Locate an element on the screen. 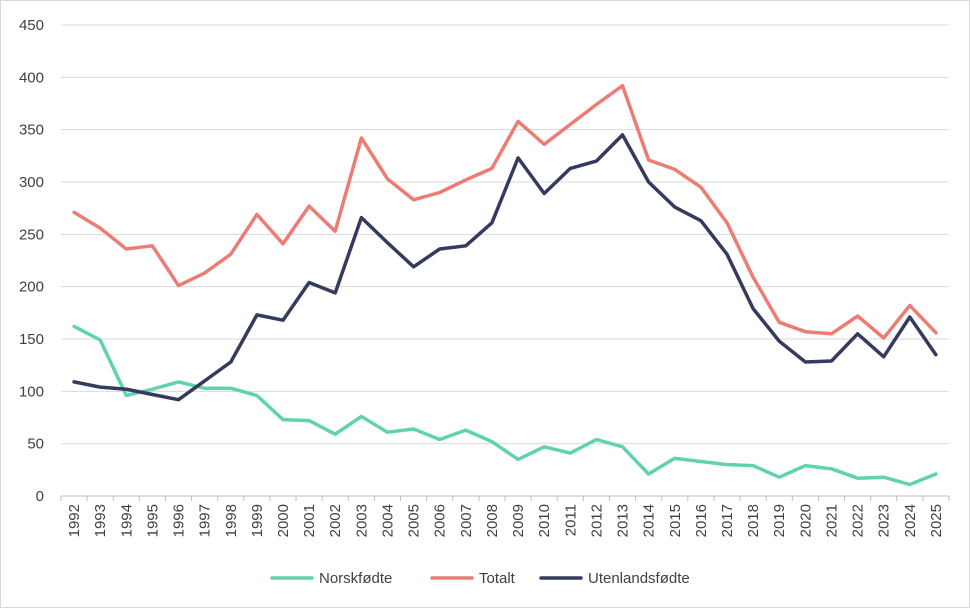 The width and height of the screenshot is (970, 608). x-tick-label: 1995 is located at coordinates (152, 520).